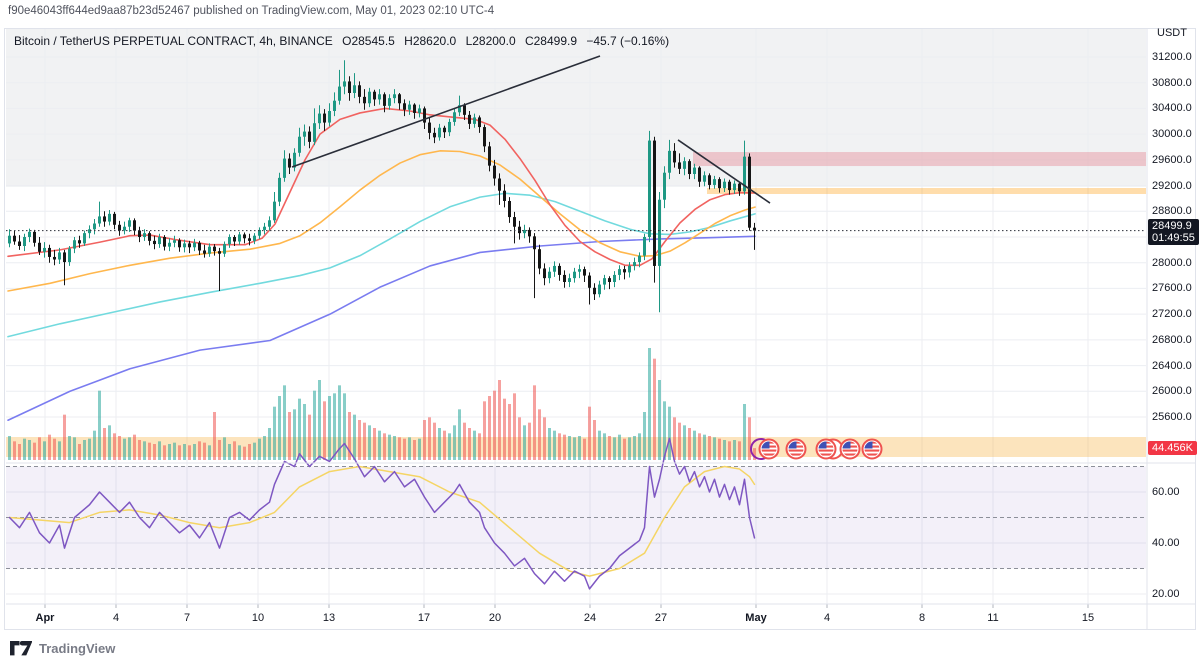  Describe the element at coordinates (446, 111) in the screenshot. I see `ascending-trendline` at that location.